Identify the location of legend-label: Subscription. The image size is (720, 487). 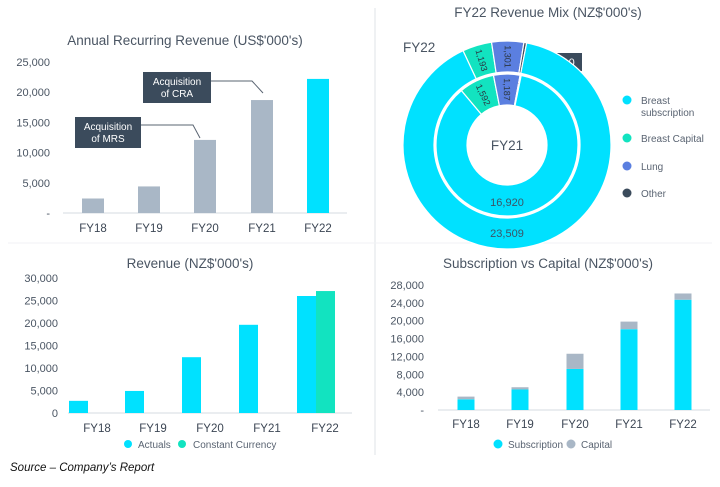
(535, 445).